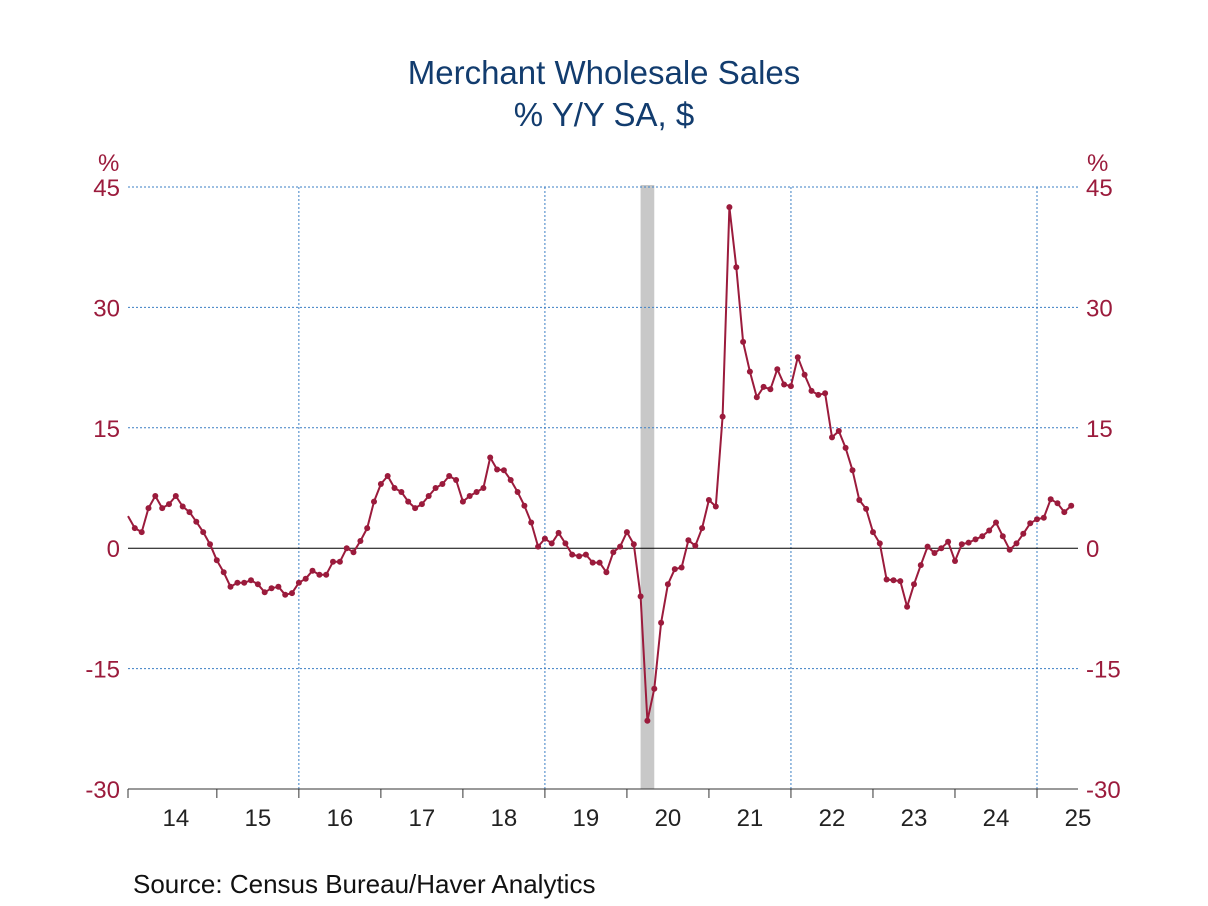 The height and width of the screenshot is (906, 1208). I want to click on x-tick-label: 17, so click(422, 818).